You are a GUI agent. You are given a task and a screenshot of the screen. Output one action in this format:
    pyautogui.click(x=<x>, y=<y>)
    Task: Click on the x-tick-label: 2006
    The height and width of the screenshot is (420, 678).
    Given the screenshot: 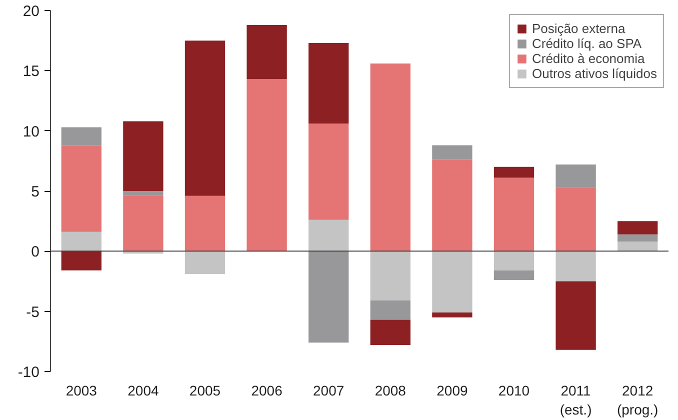 What is the action you would take?
    pyautogui.click(x=267, y=390)
    